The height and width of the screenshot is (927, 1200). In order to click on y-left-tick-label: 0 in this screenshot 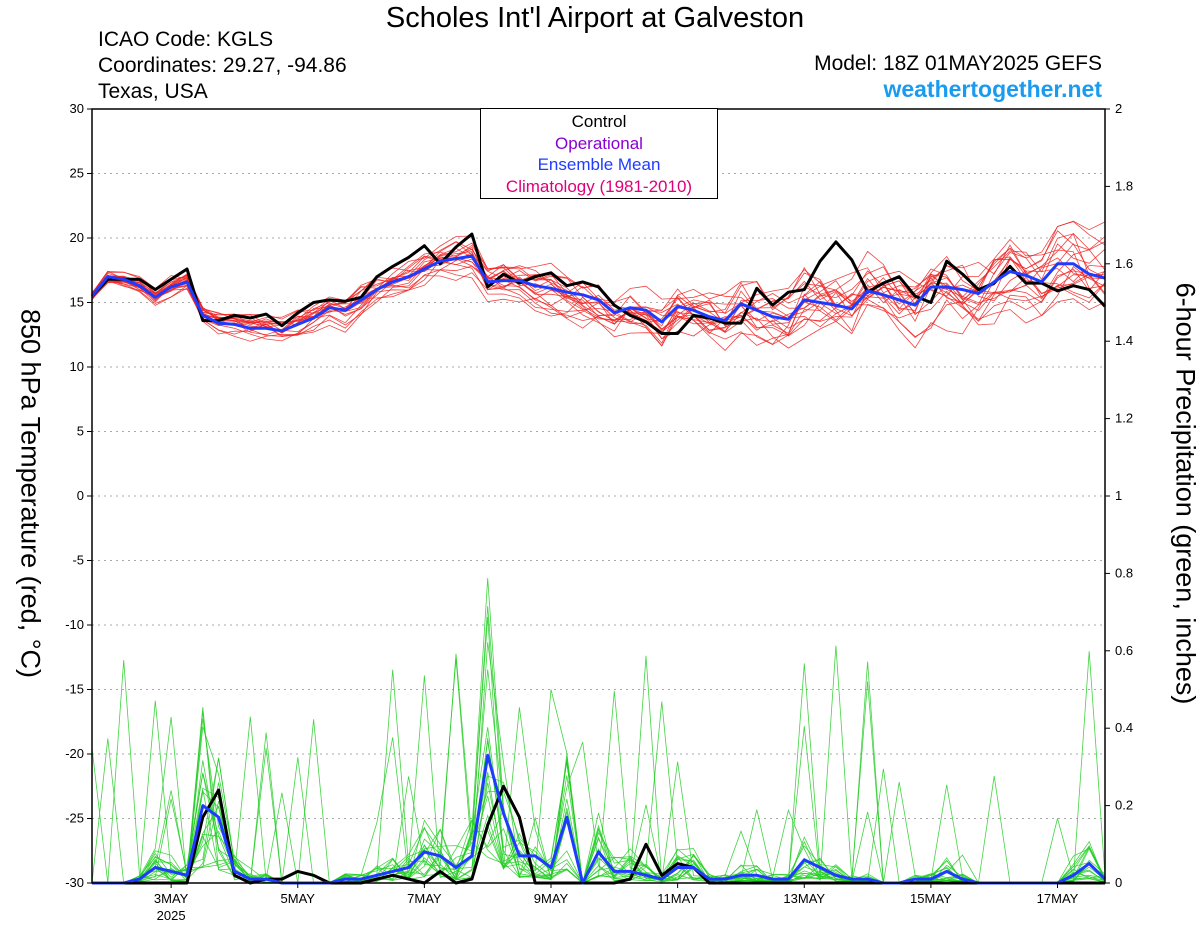, I will do `click(80, 495)`.